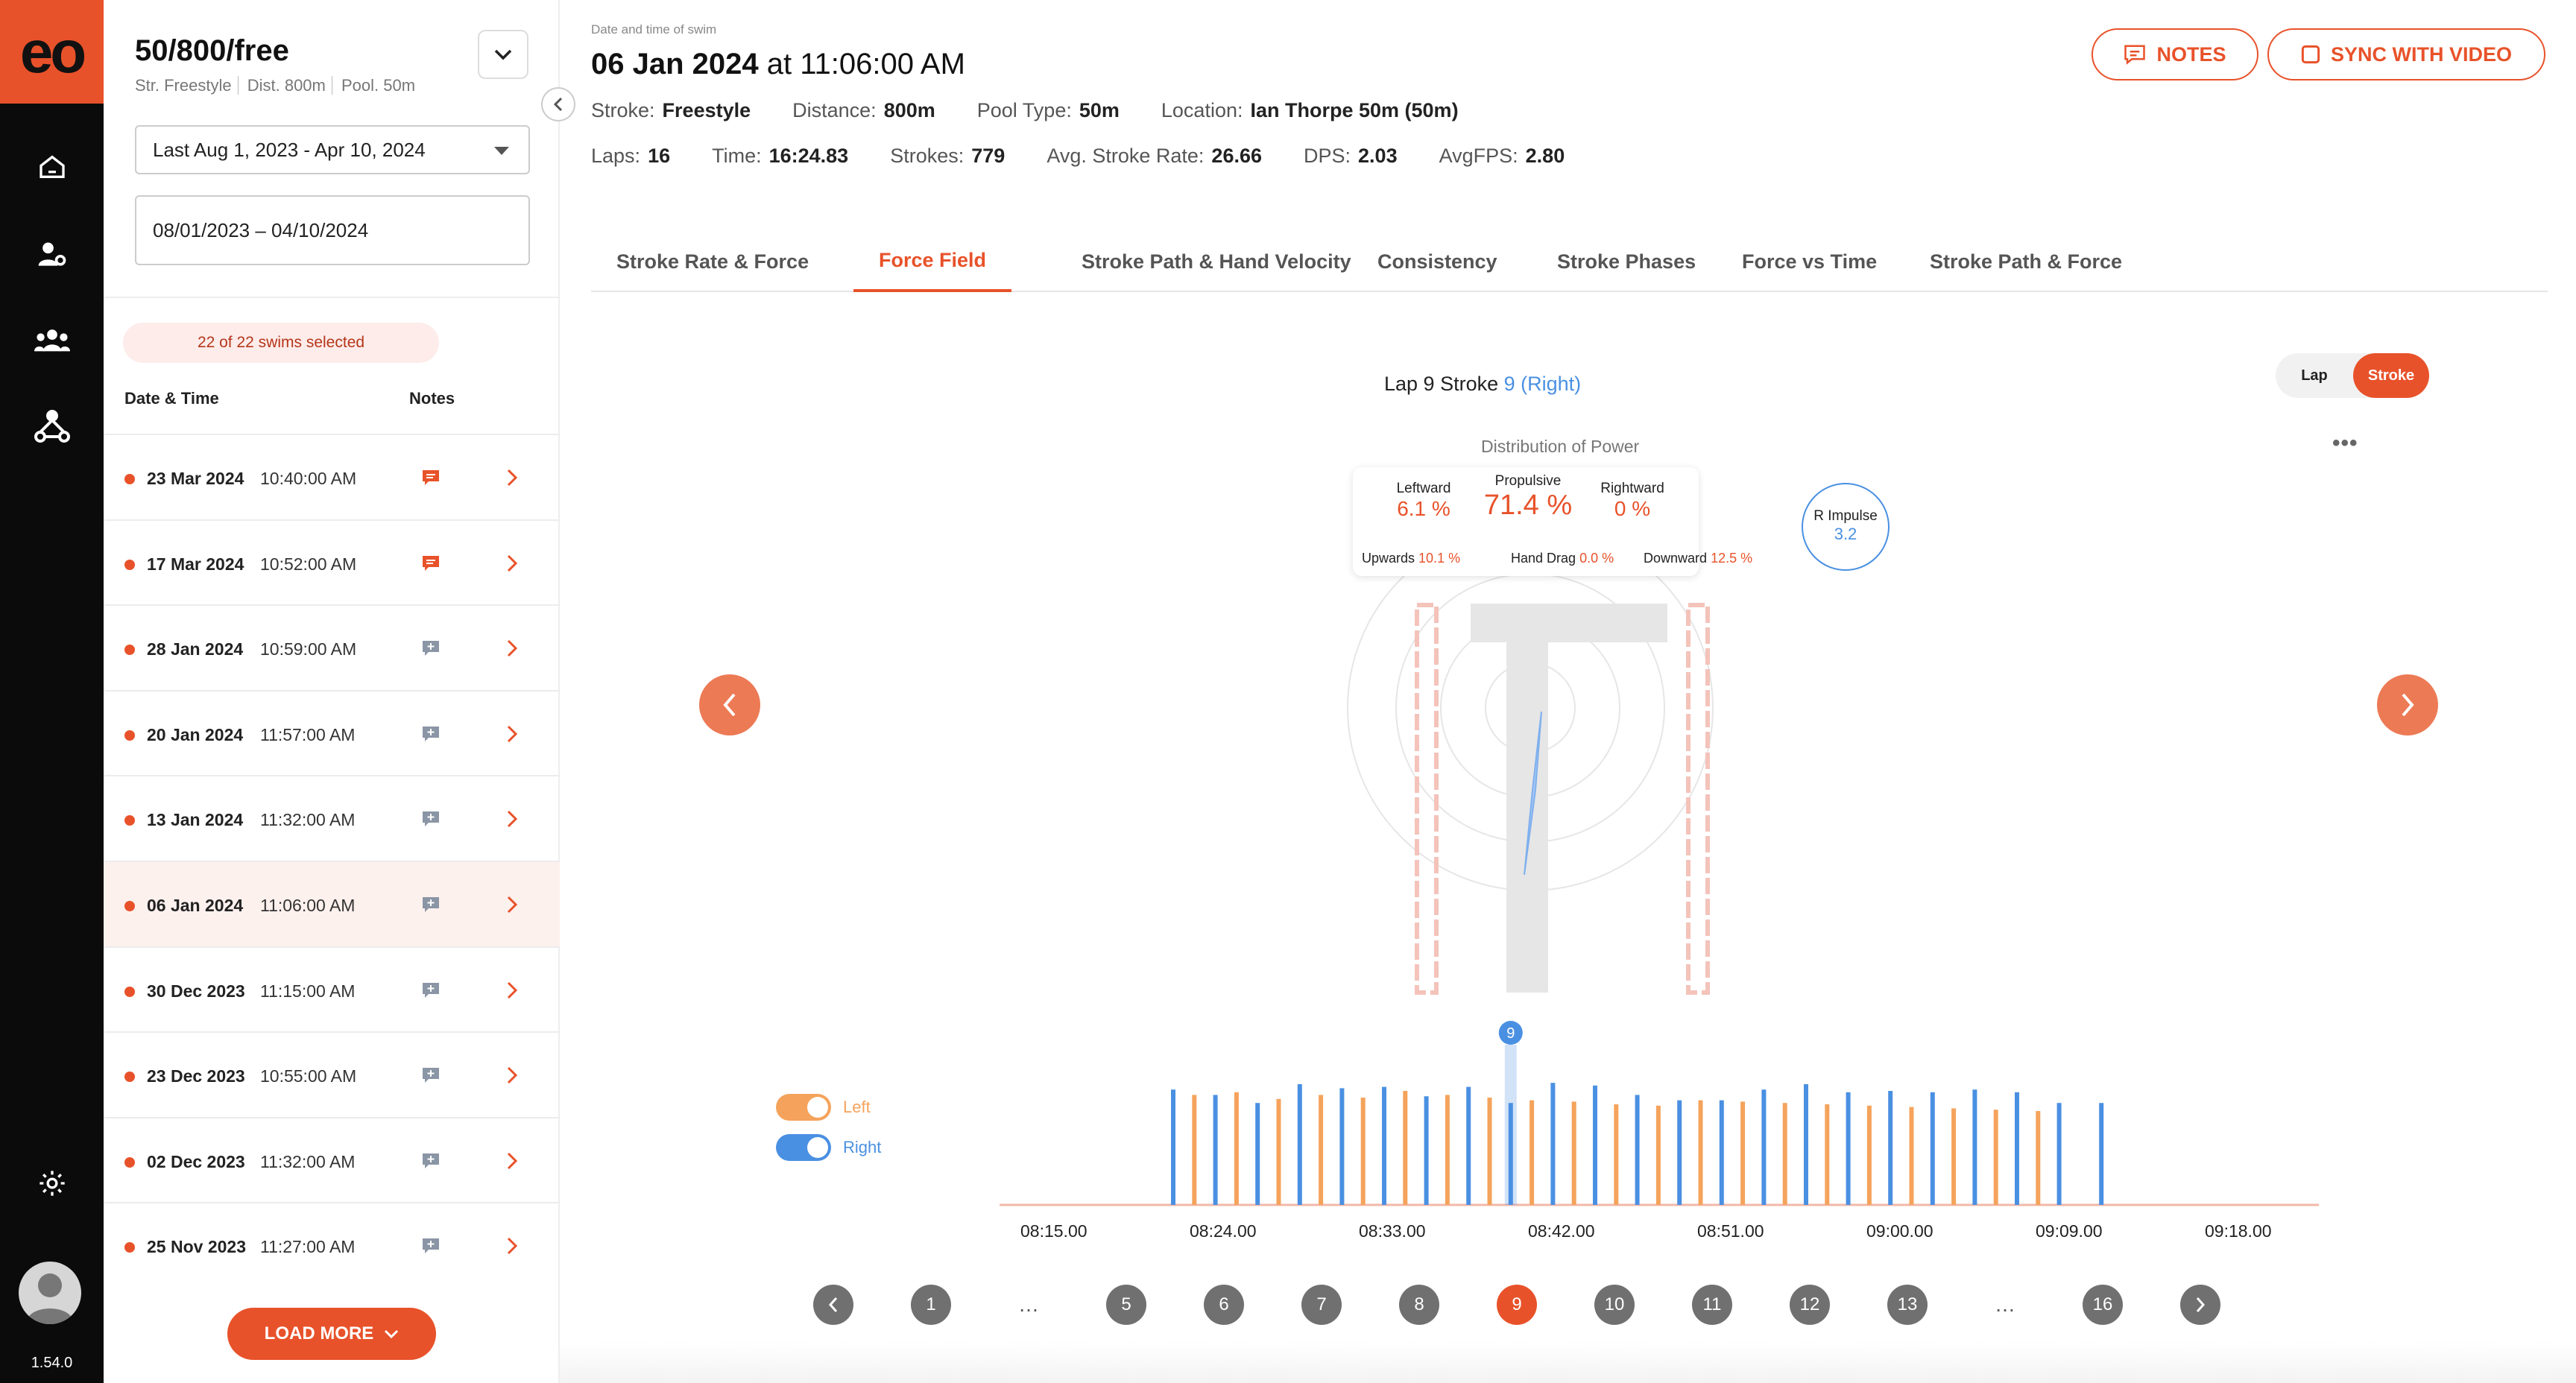  What do you see at coordinates (2406, 54) in the screenshot?
I see `sync-with-video-button: SYNC WITH VIDEO` at bounding box center [2406, 54].